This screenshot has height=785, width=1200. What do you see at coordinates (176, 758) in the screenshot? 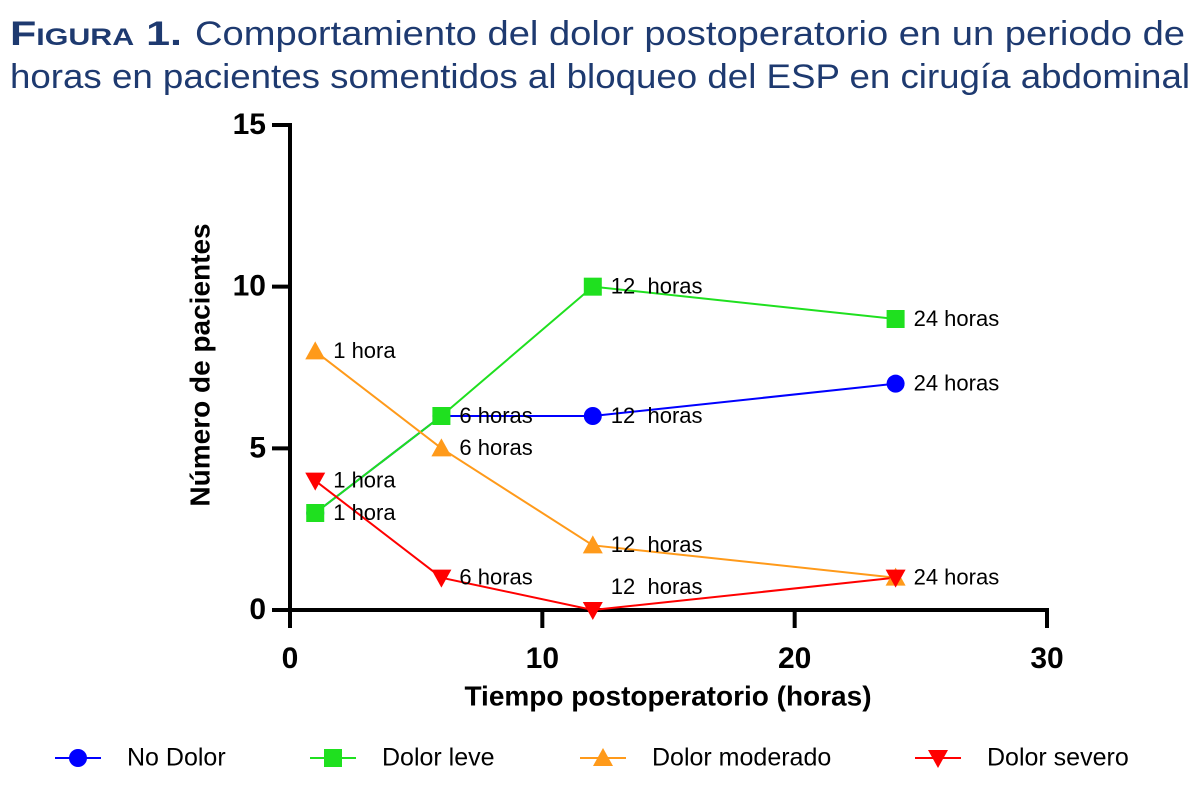
I see `legend-label: No Dolor` at bounding box center [176, 758].